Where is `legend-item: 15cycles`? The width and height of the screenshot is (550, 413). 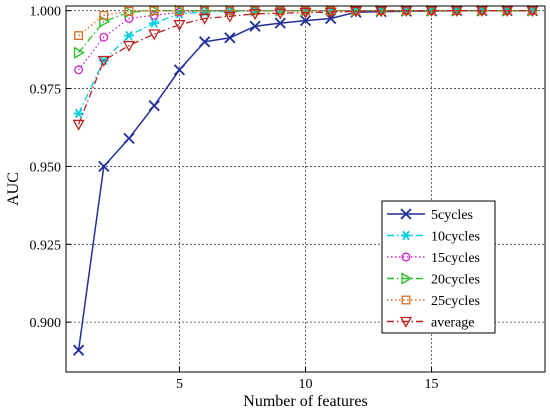
legend-item: 15cycles is located at coordinates (433, 258).